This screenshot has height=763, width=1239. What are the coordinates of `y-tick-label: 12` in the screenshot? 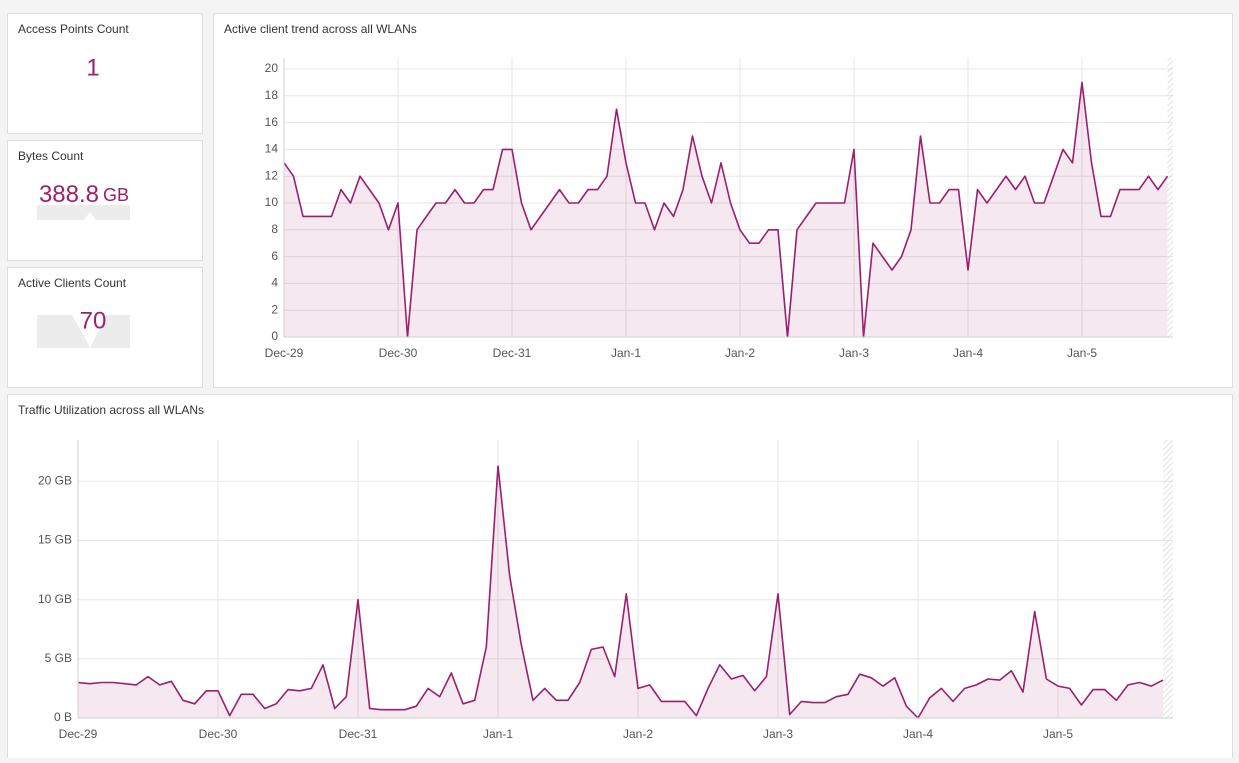 It's located at (272, 175).